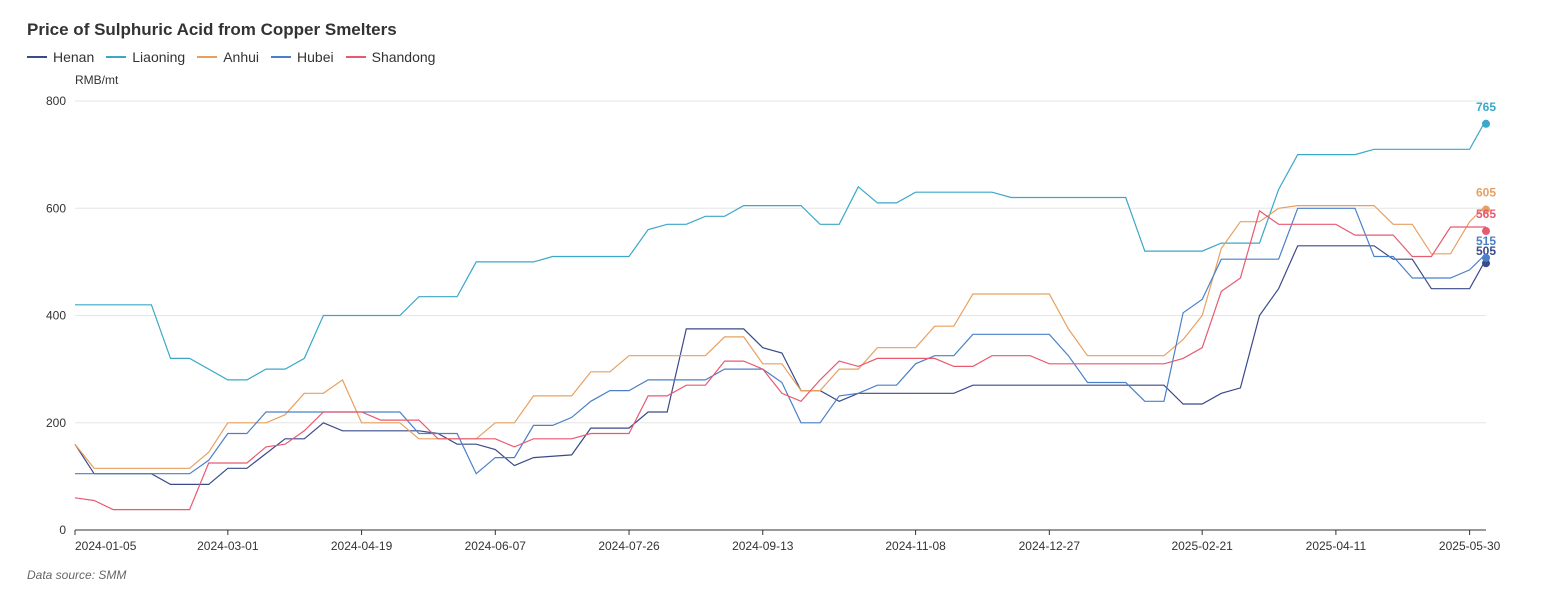 This screenshot has width=1541, height=600. Describe the element at coordinates (241, 57) in the screenshot. I see `legend-label: Anhui` at that location.